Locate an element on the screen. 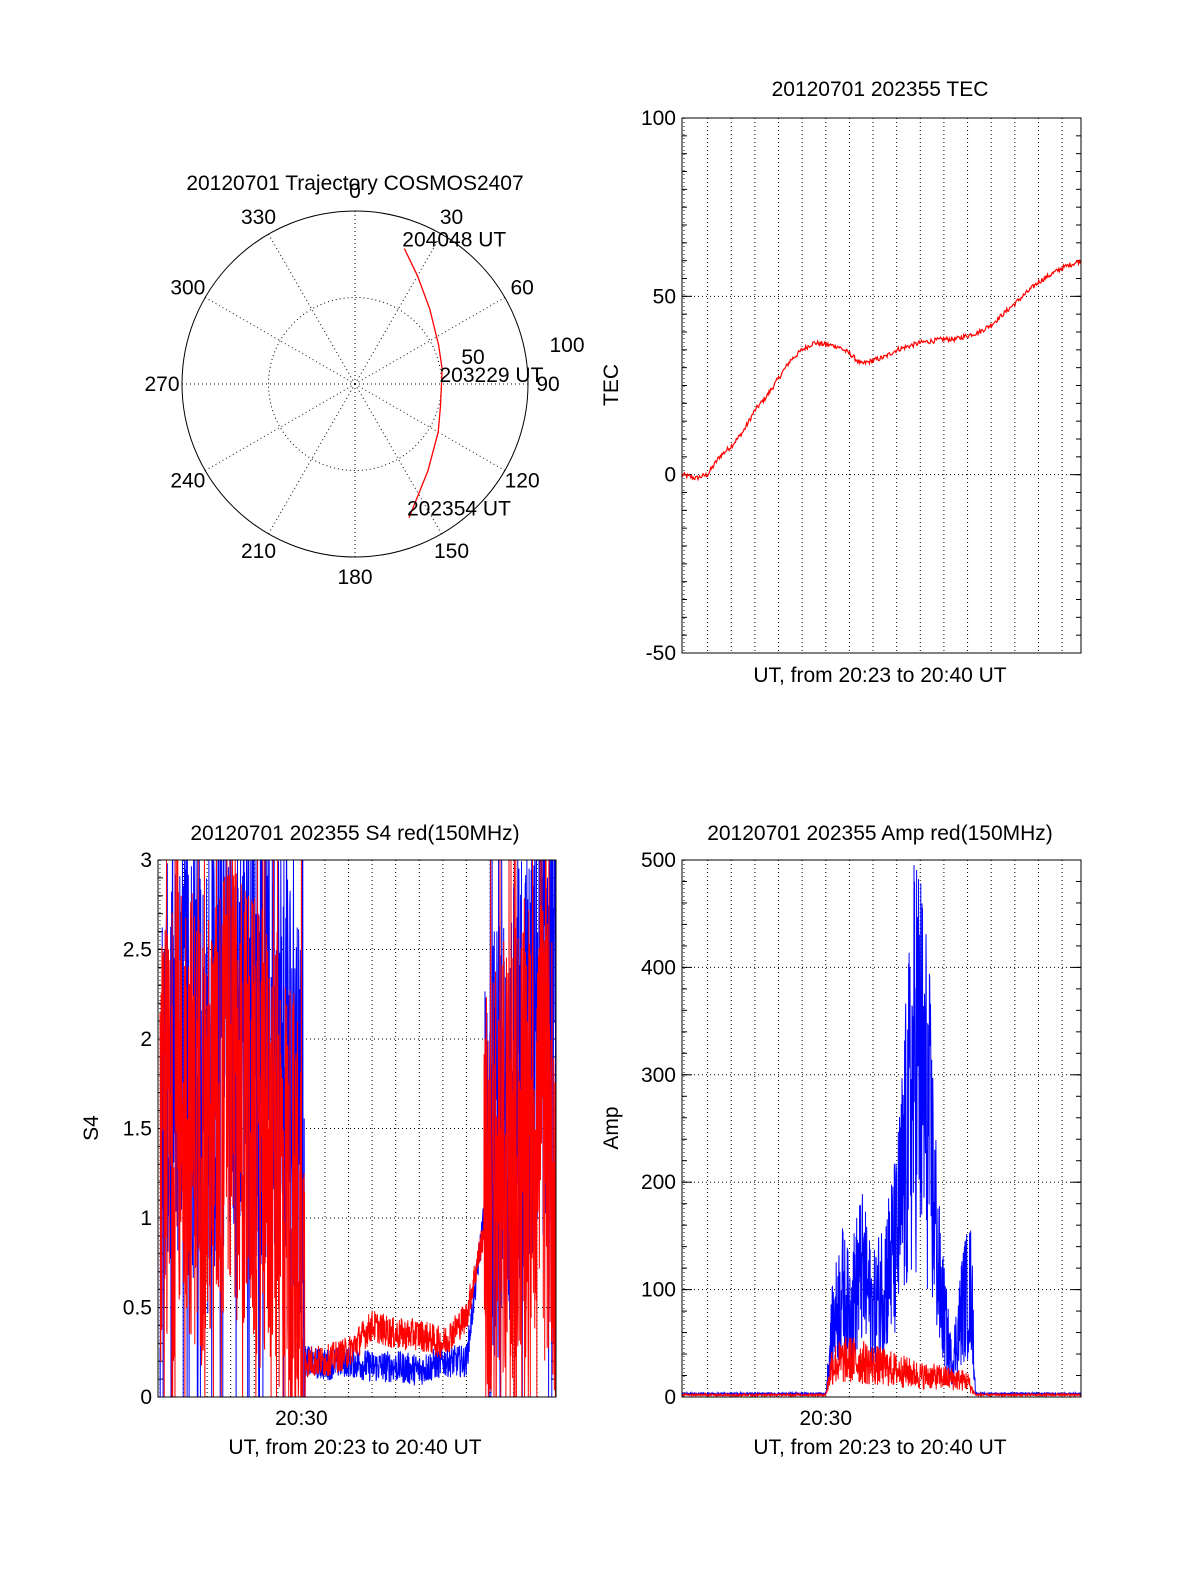 This screenshot has height=1575, width=1200. ytick-label: 1 is located at coordinates (146, 1218).